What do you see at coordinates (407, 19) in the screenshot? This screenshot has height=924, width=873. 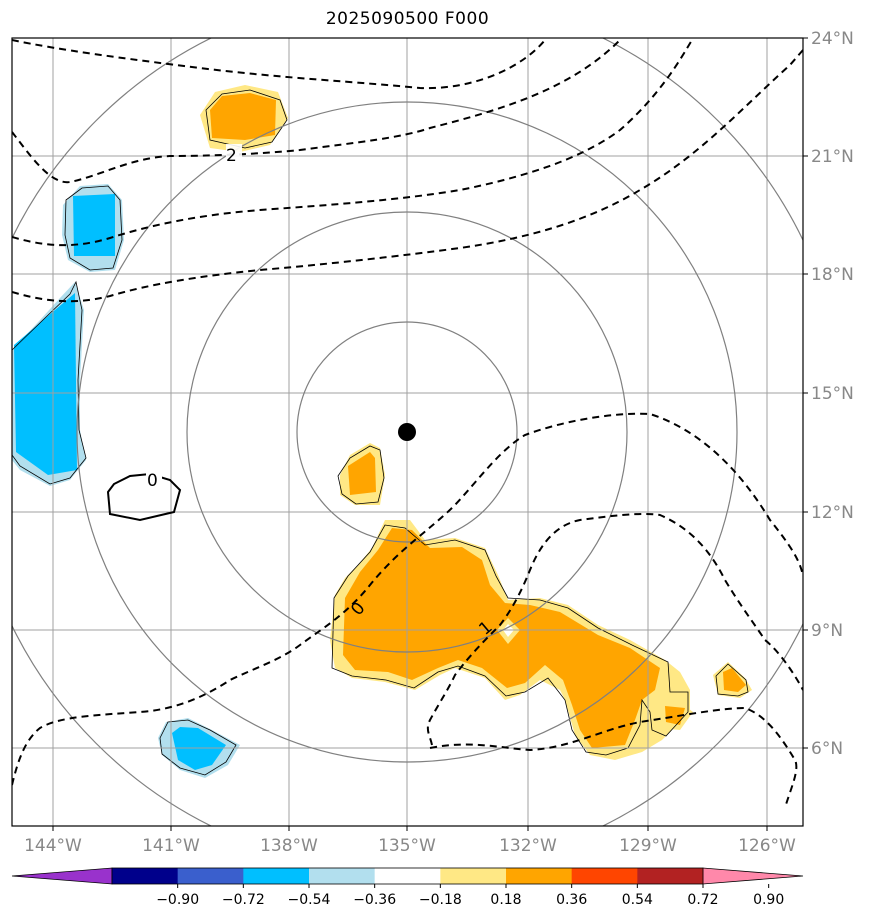 I see `map-title: 2025090500 F000` at bounding box center [407, 19].